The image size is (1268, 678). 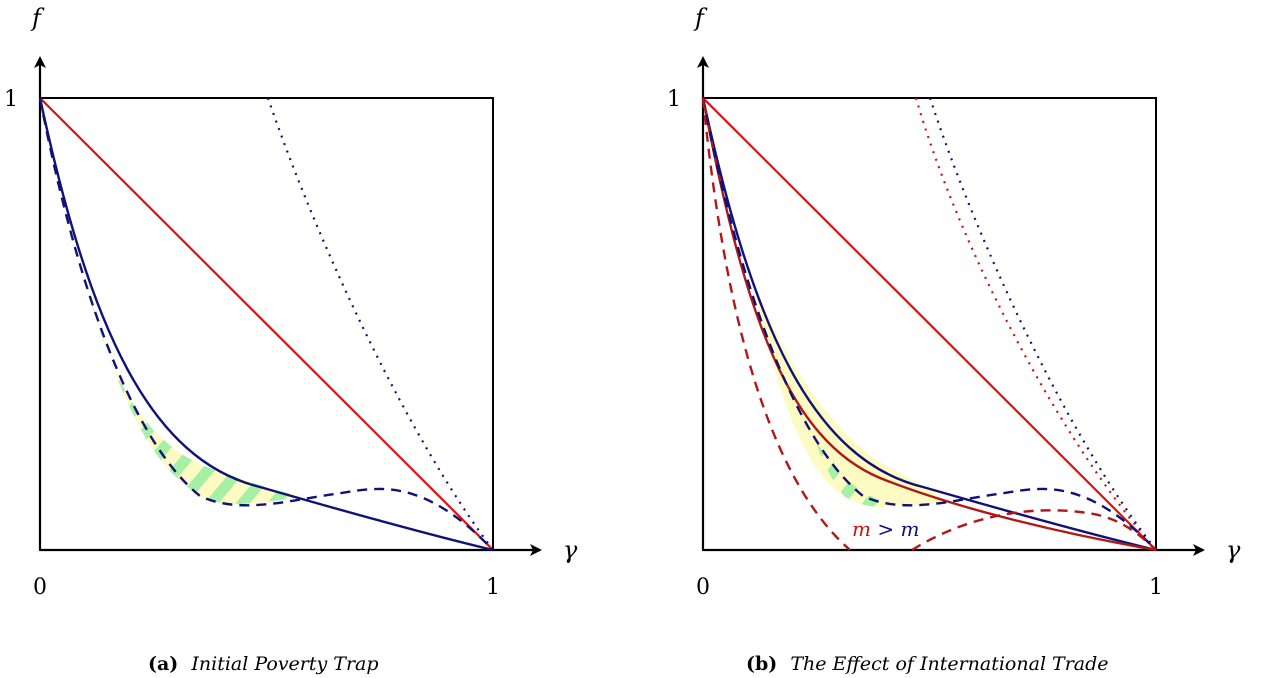 I want to click on m-label-red: m, so click(x=861, y=529).